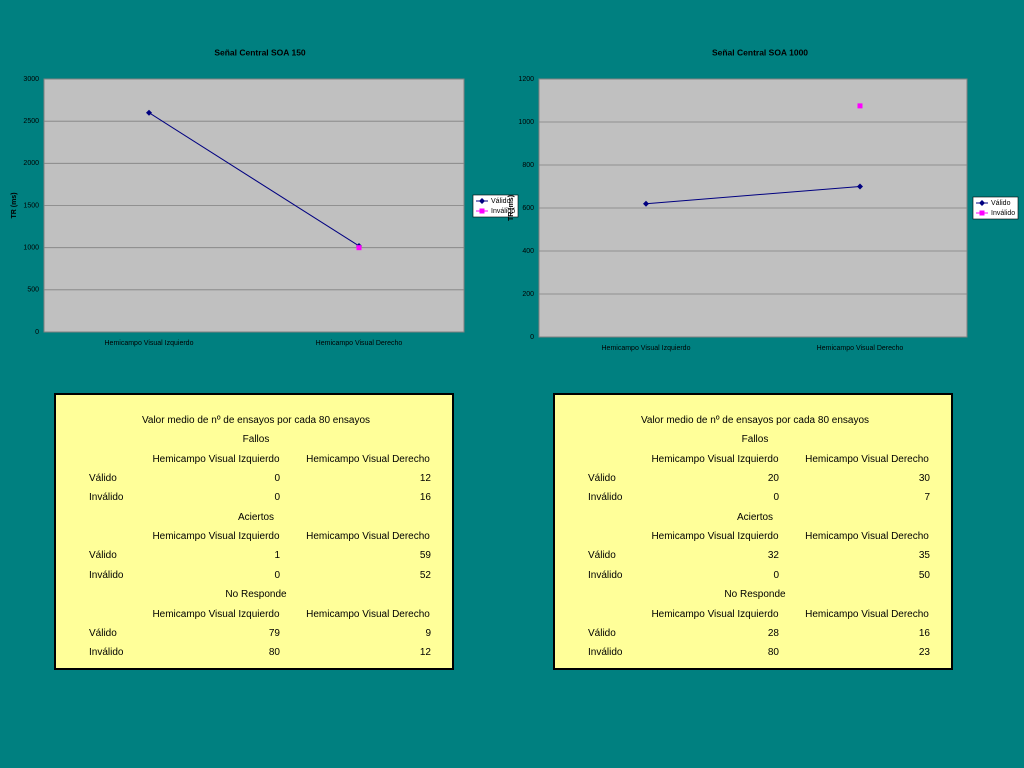 The height and width of the screenshot is (768, 1024). I want to click on cell: 30, so click(924, 479).